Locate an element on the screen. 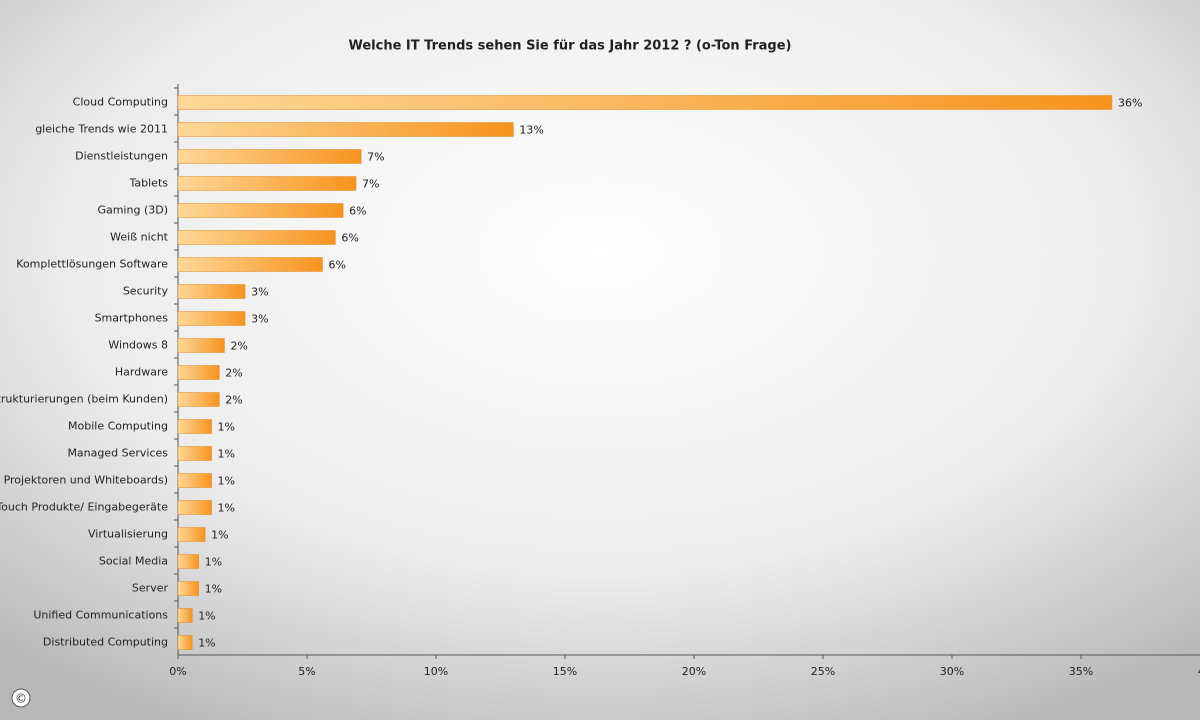  x-tick-label: 0% is located at coordinates (177, 671).